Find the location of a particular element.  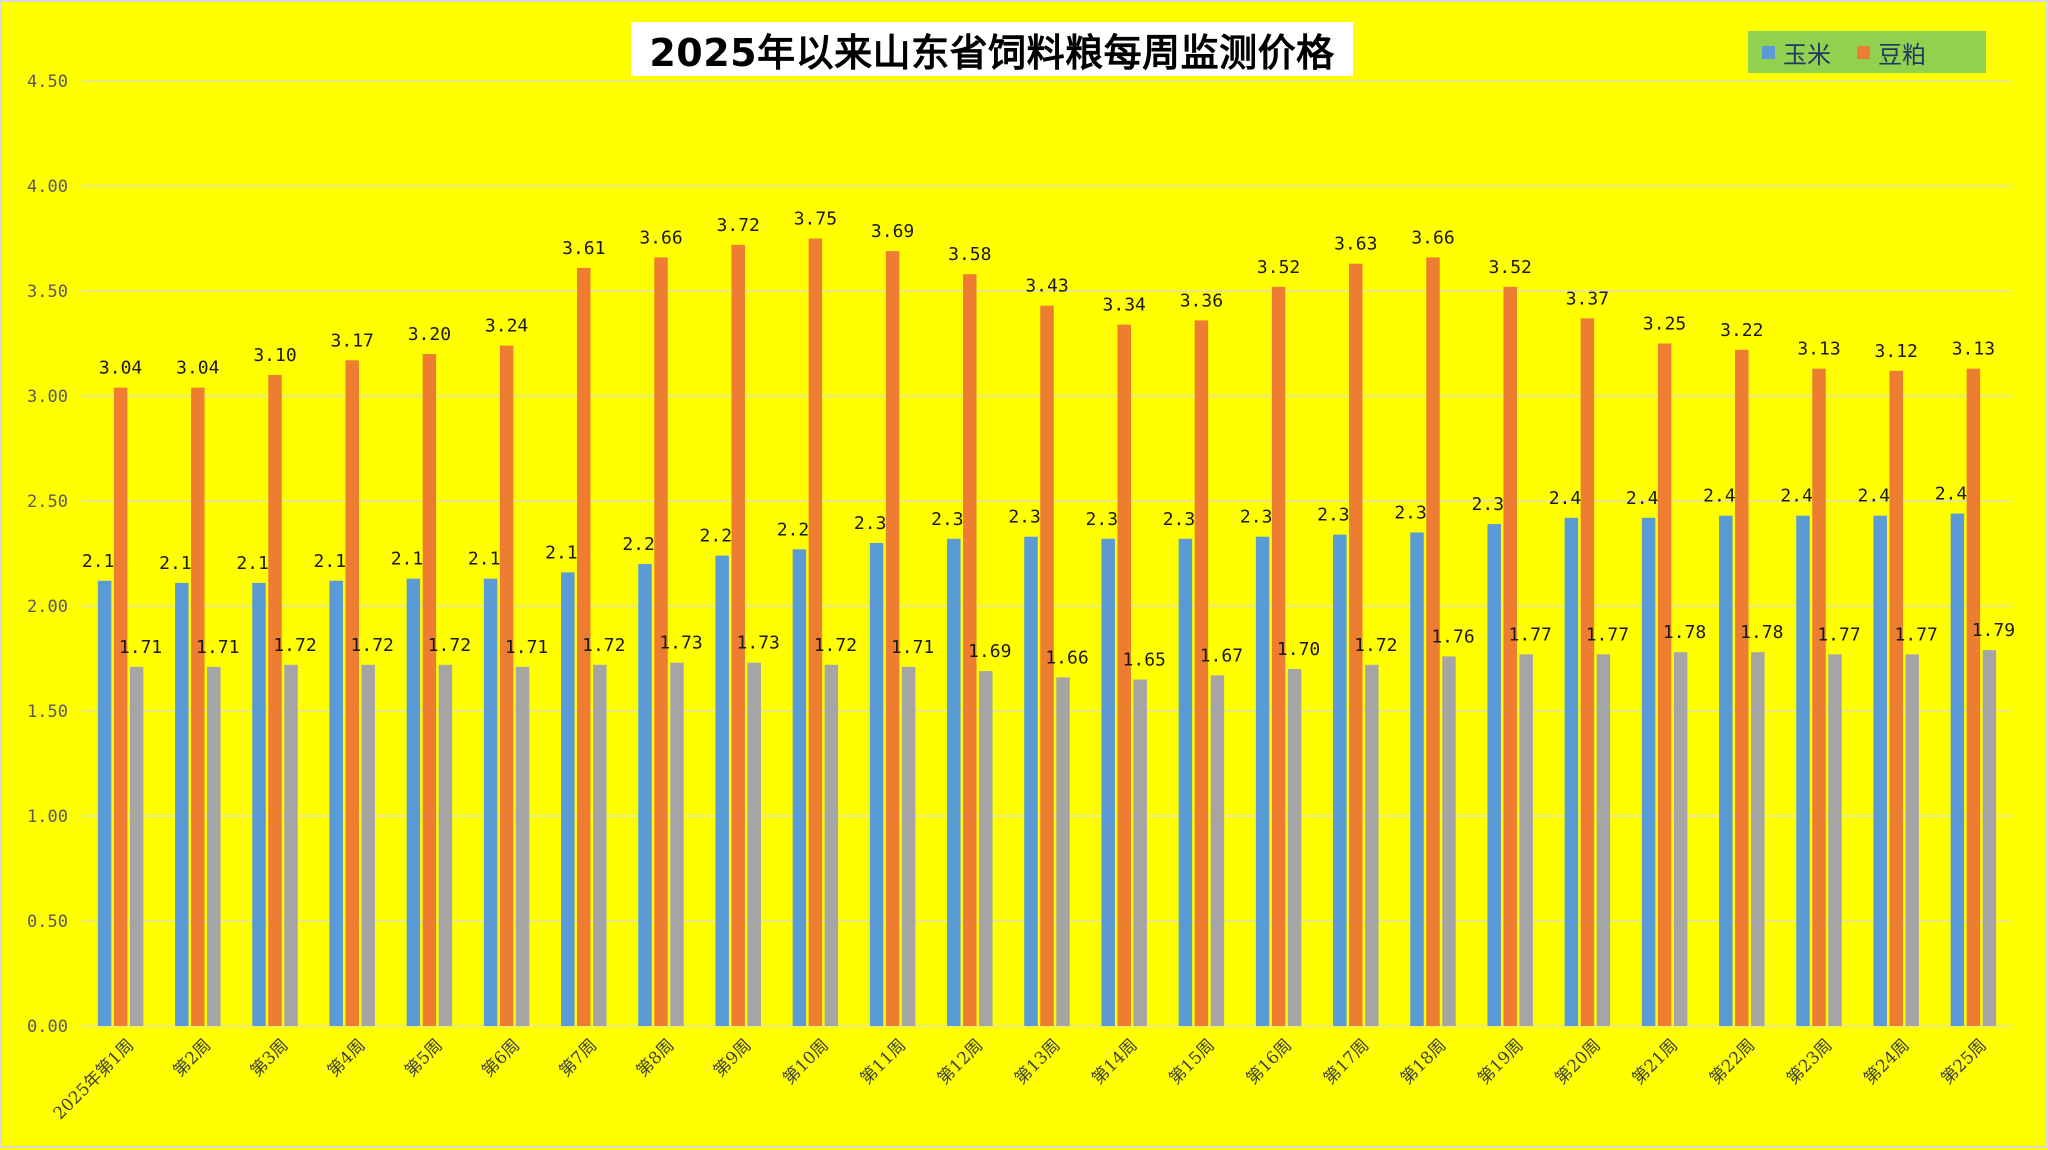

data-label-s2-c18: 1.77 is located at coordinates (1530, 634).